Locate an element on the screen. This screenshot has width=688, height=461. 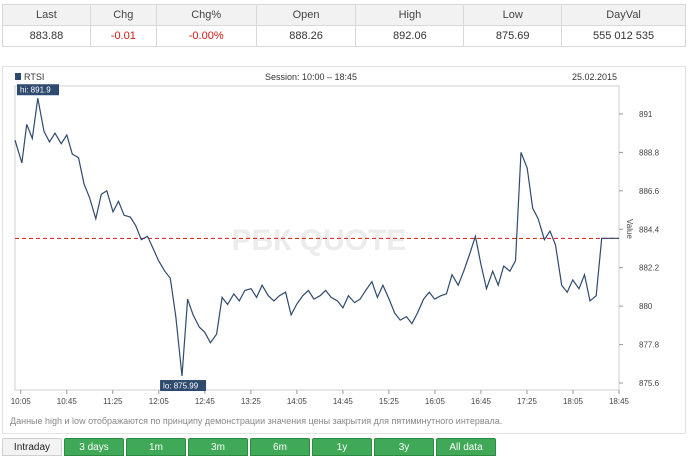
y-tick-label: 875.6 is located at coordinates (649, 383).